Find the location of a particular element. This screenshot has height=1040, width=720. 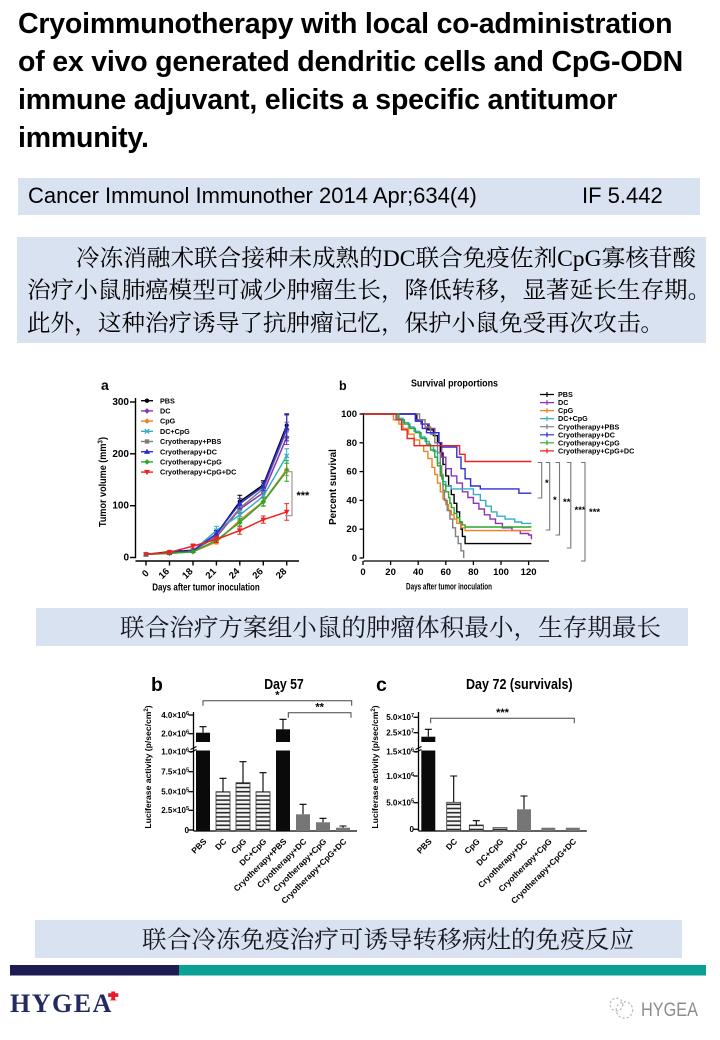

svg-text: 5.0×107 is located at coordinates (400, 717).